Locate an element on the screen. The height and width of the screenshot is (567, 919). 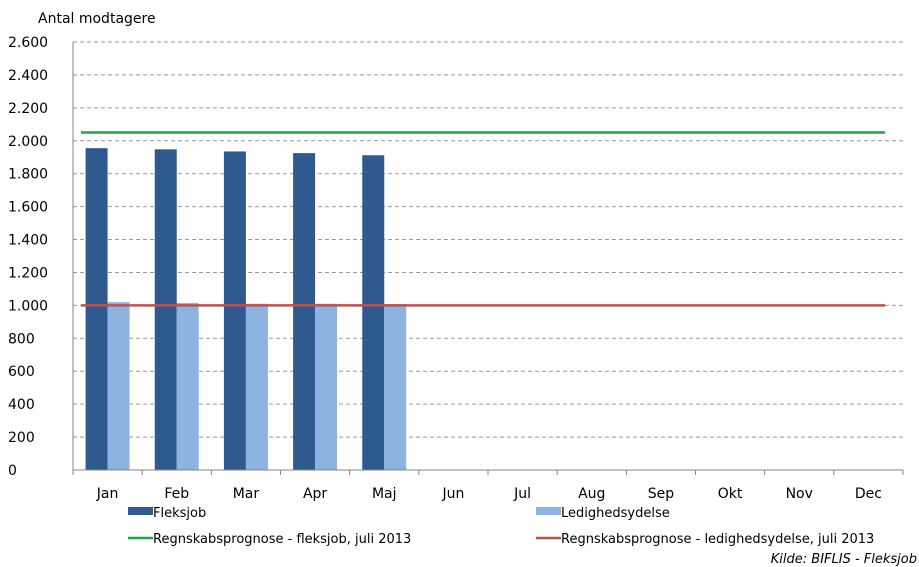
x-tick-label: Sep is located at coordinates (661, 494).